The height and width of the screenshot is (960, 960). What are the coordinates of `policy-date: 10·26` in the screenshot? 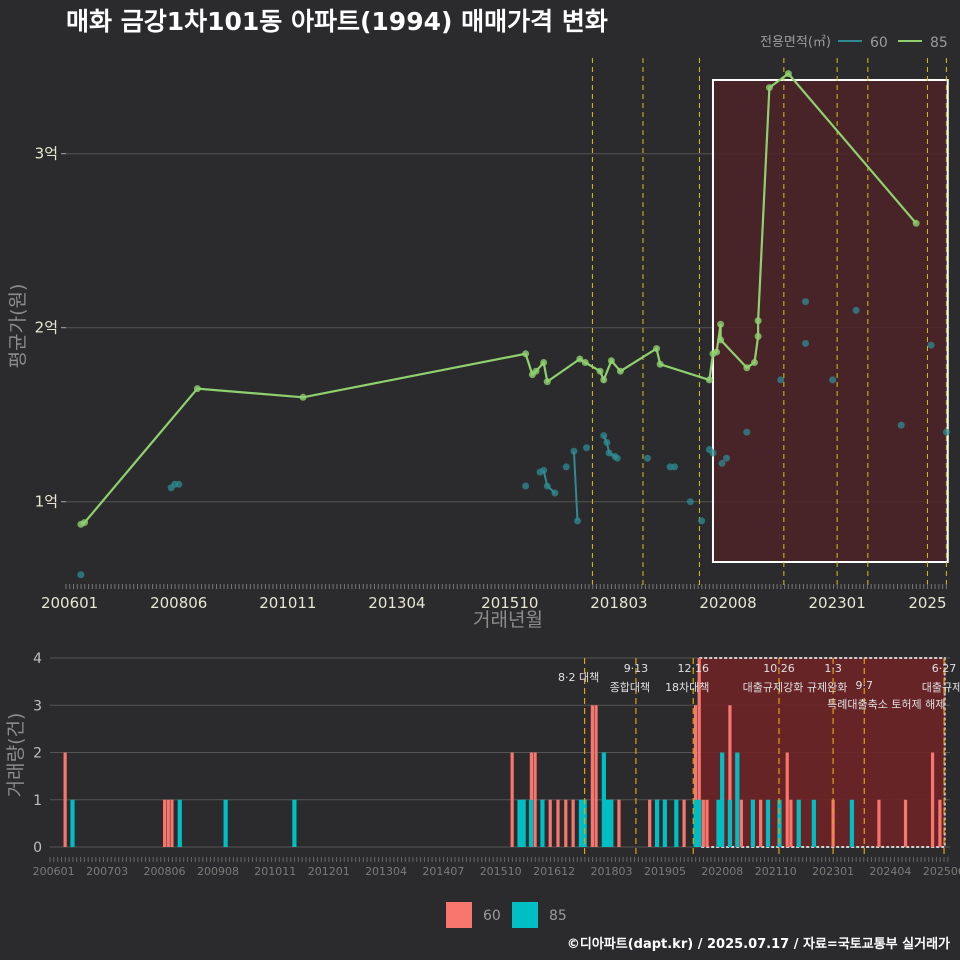 It's located at (779, 668).